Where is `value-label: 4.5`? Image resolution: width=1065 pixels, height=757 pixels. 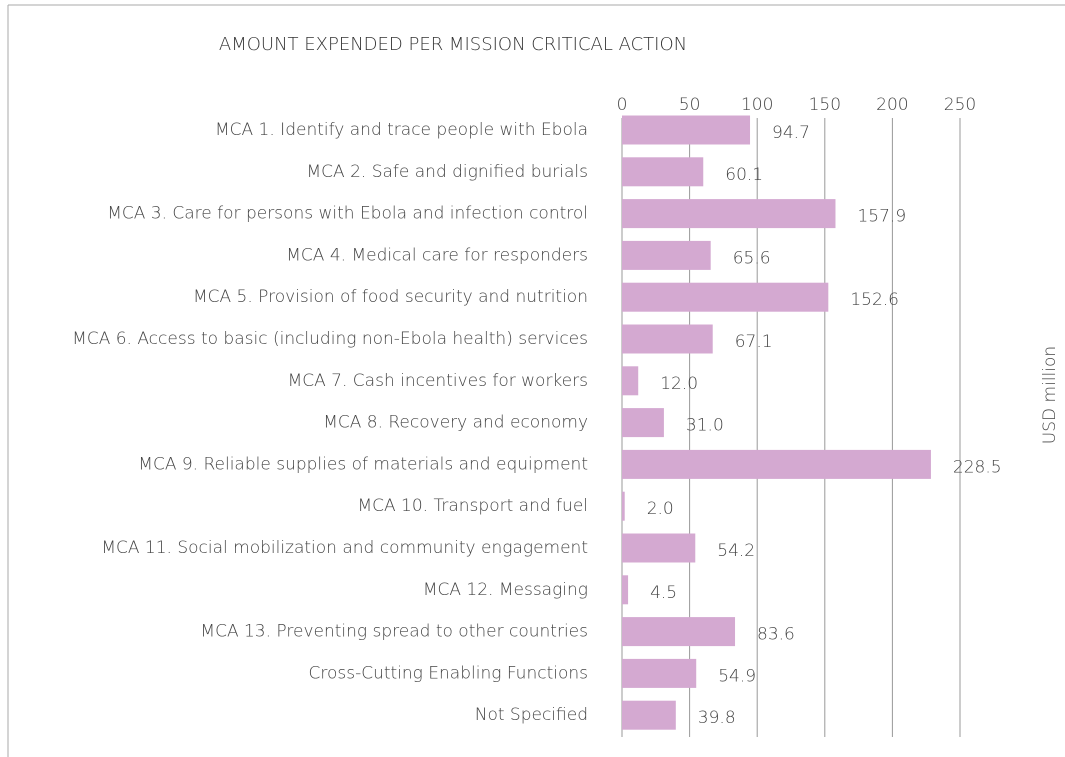 value-label: 4.5 is located at coordinates (663, 593).